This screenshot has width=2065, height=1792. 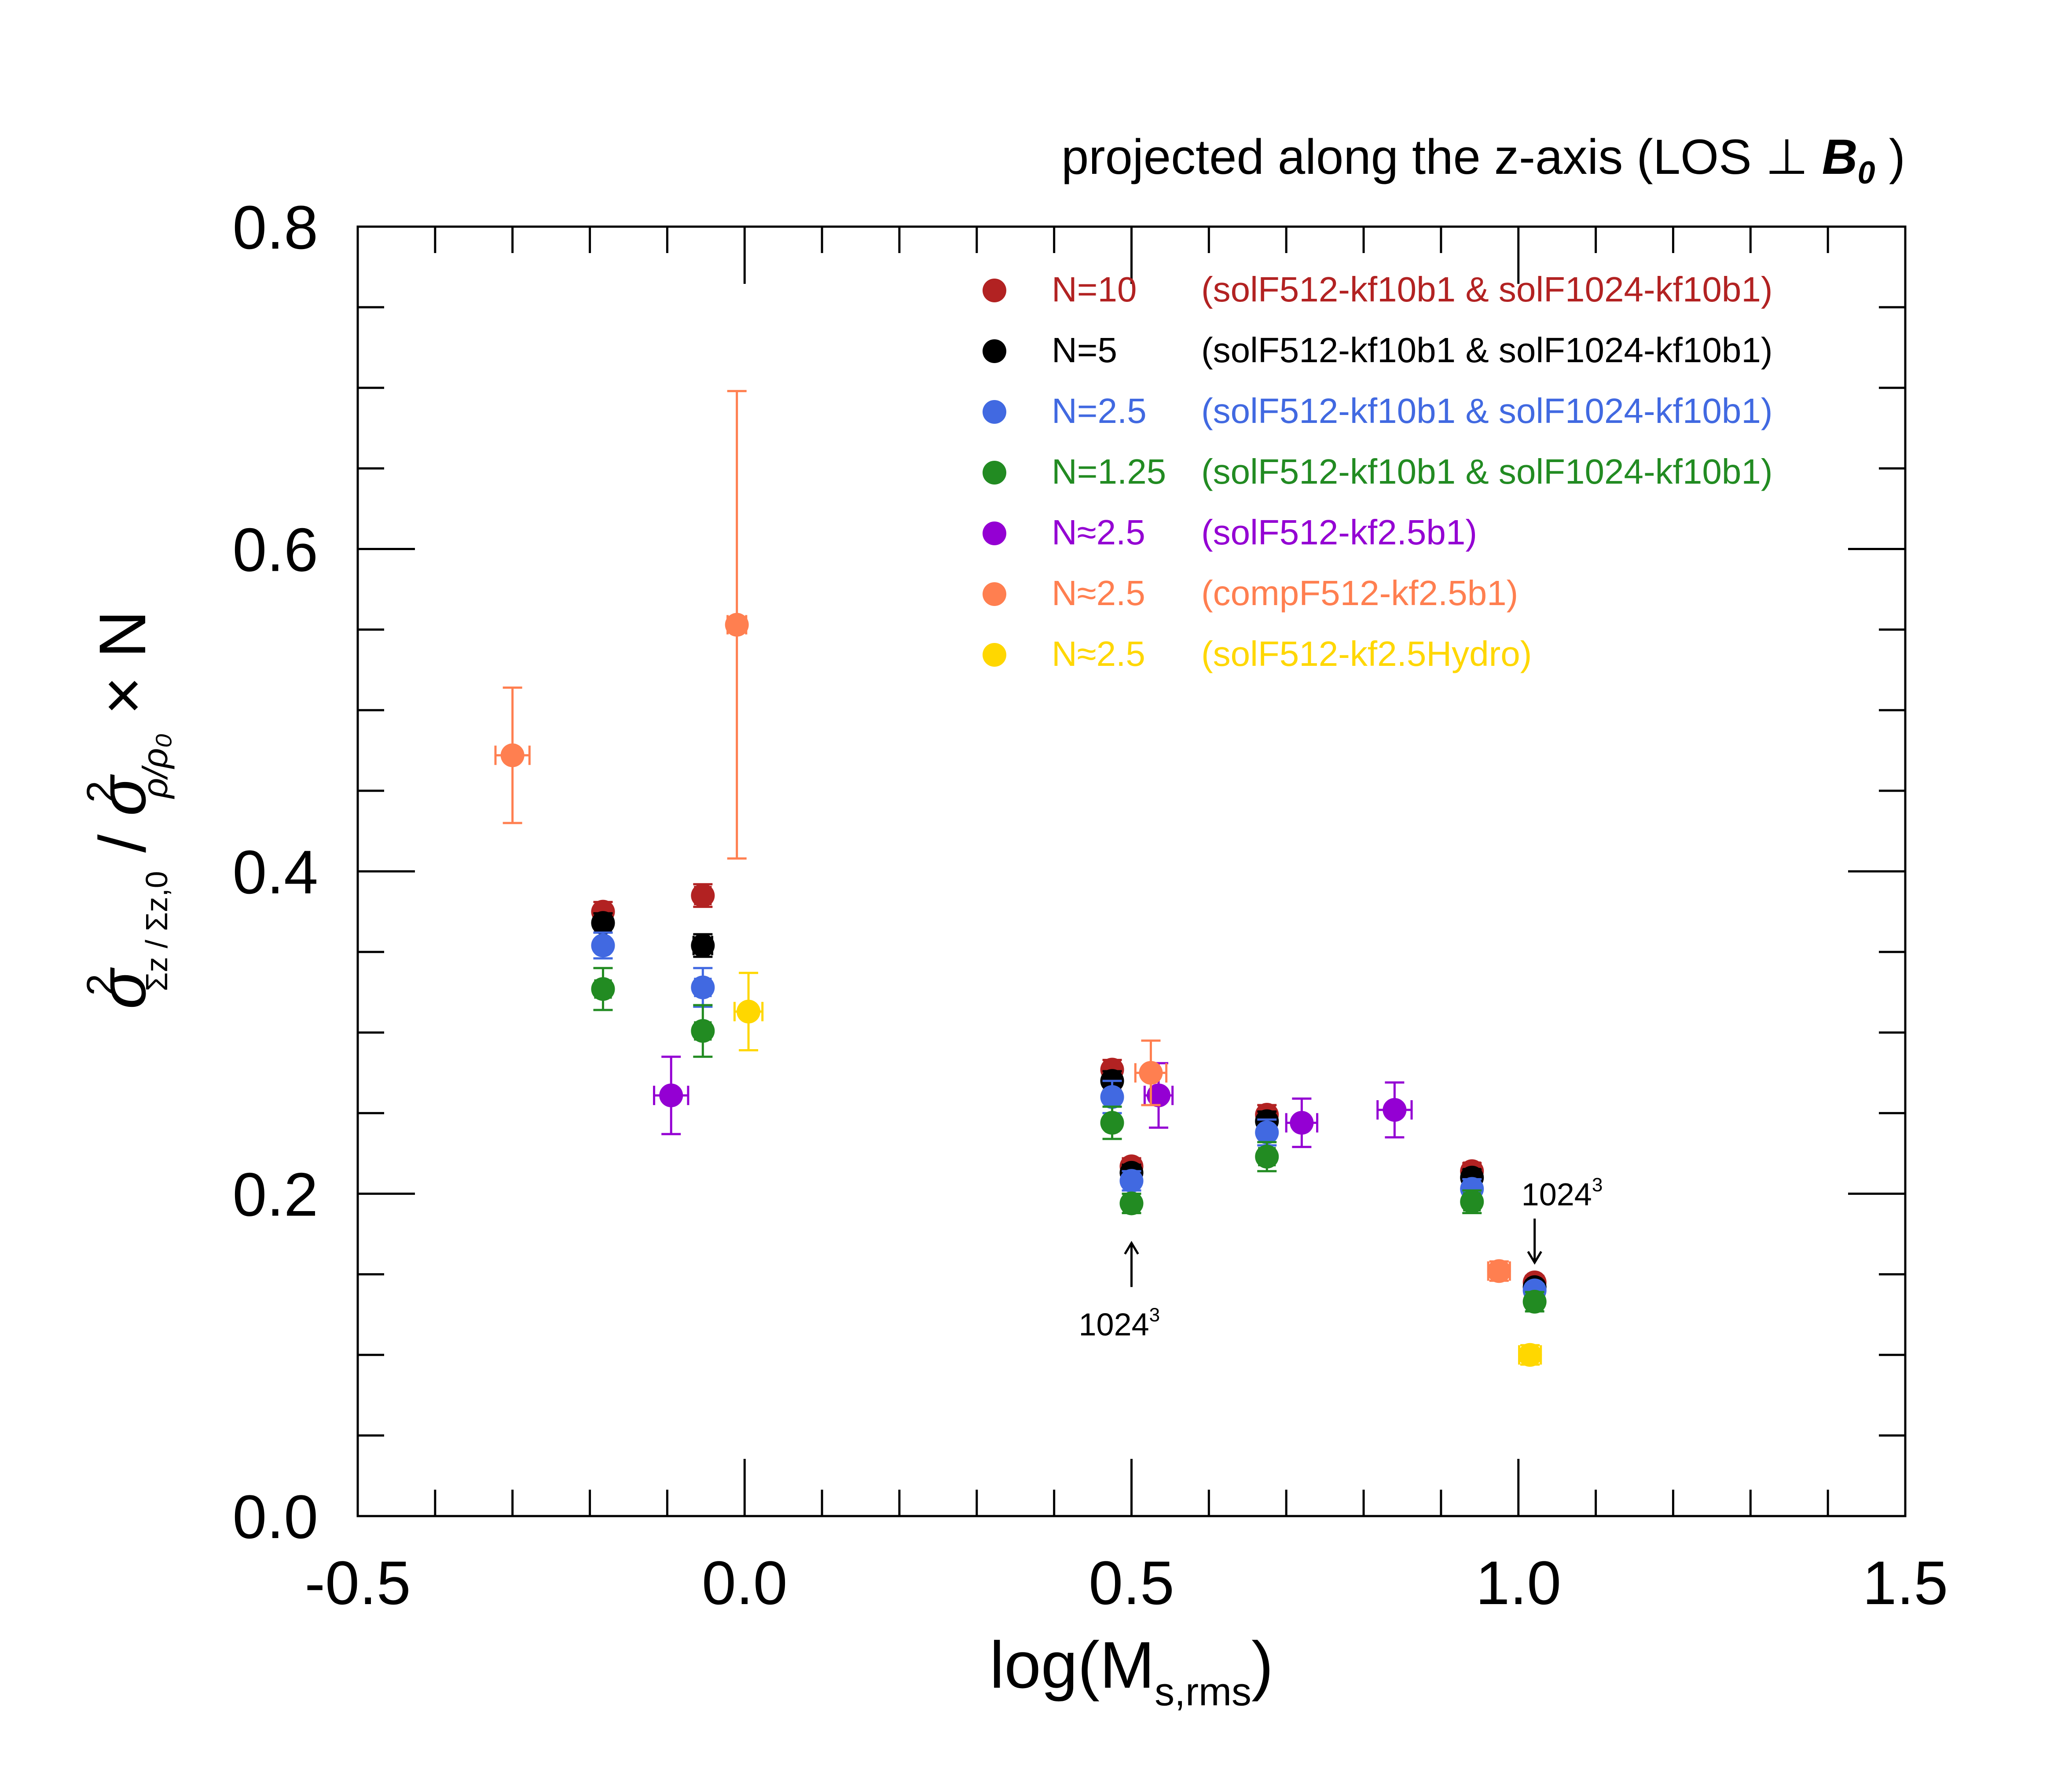 I want to click on legend-run: (compF512-kf2.5b1), so click(x=1359, y=593).